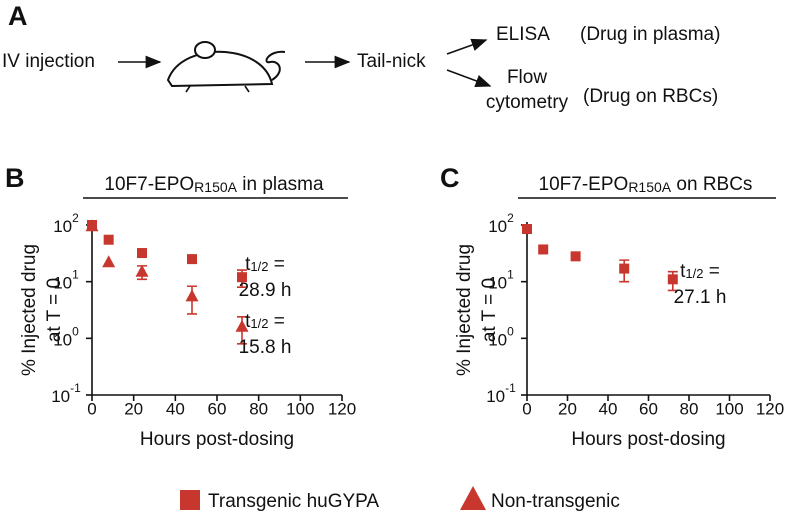 The height and width of the screenshot is (520, 796). Describe the element at coordinates (48, 61) in the screenshot. I see `step-label: IV injection` at that location.